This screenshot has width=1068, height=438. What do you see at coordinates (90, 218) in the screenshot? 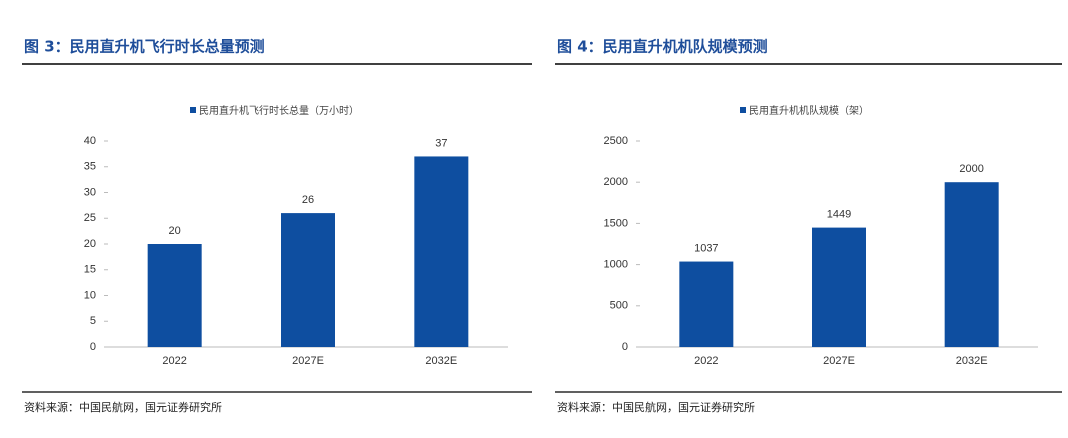
I see `y-tick-label: 25` at bounding box center [90, 218].